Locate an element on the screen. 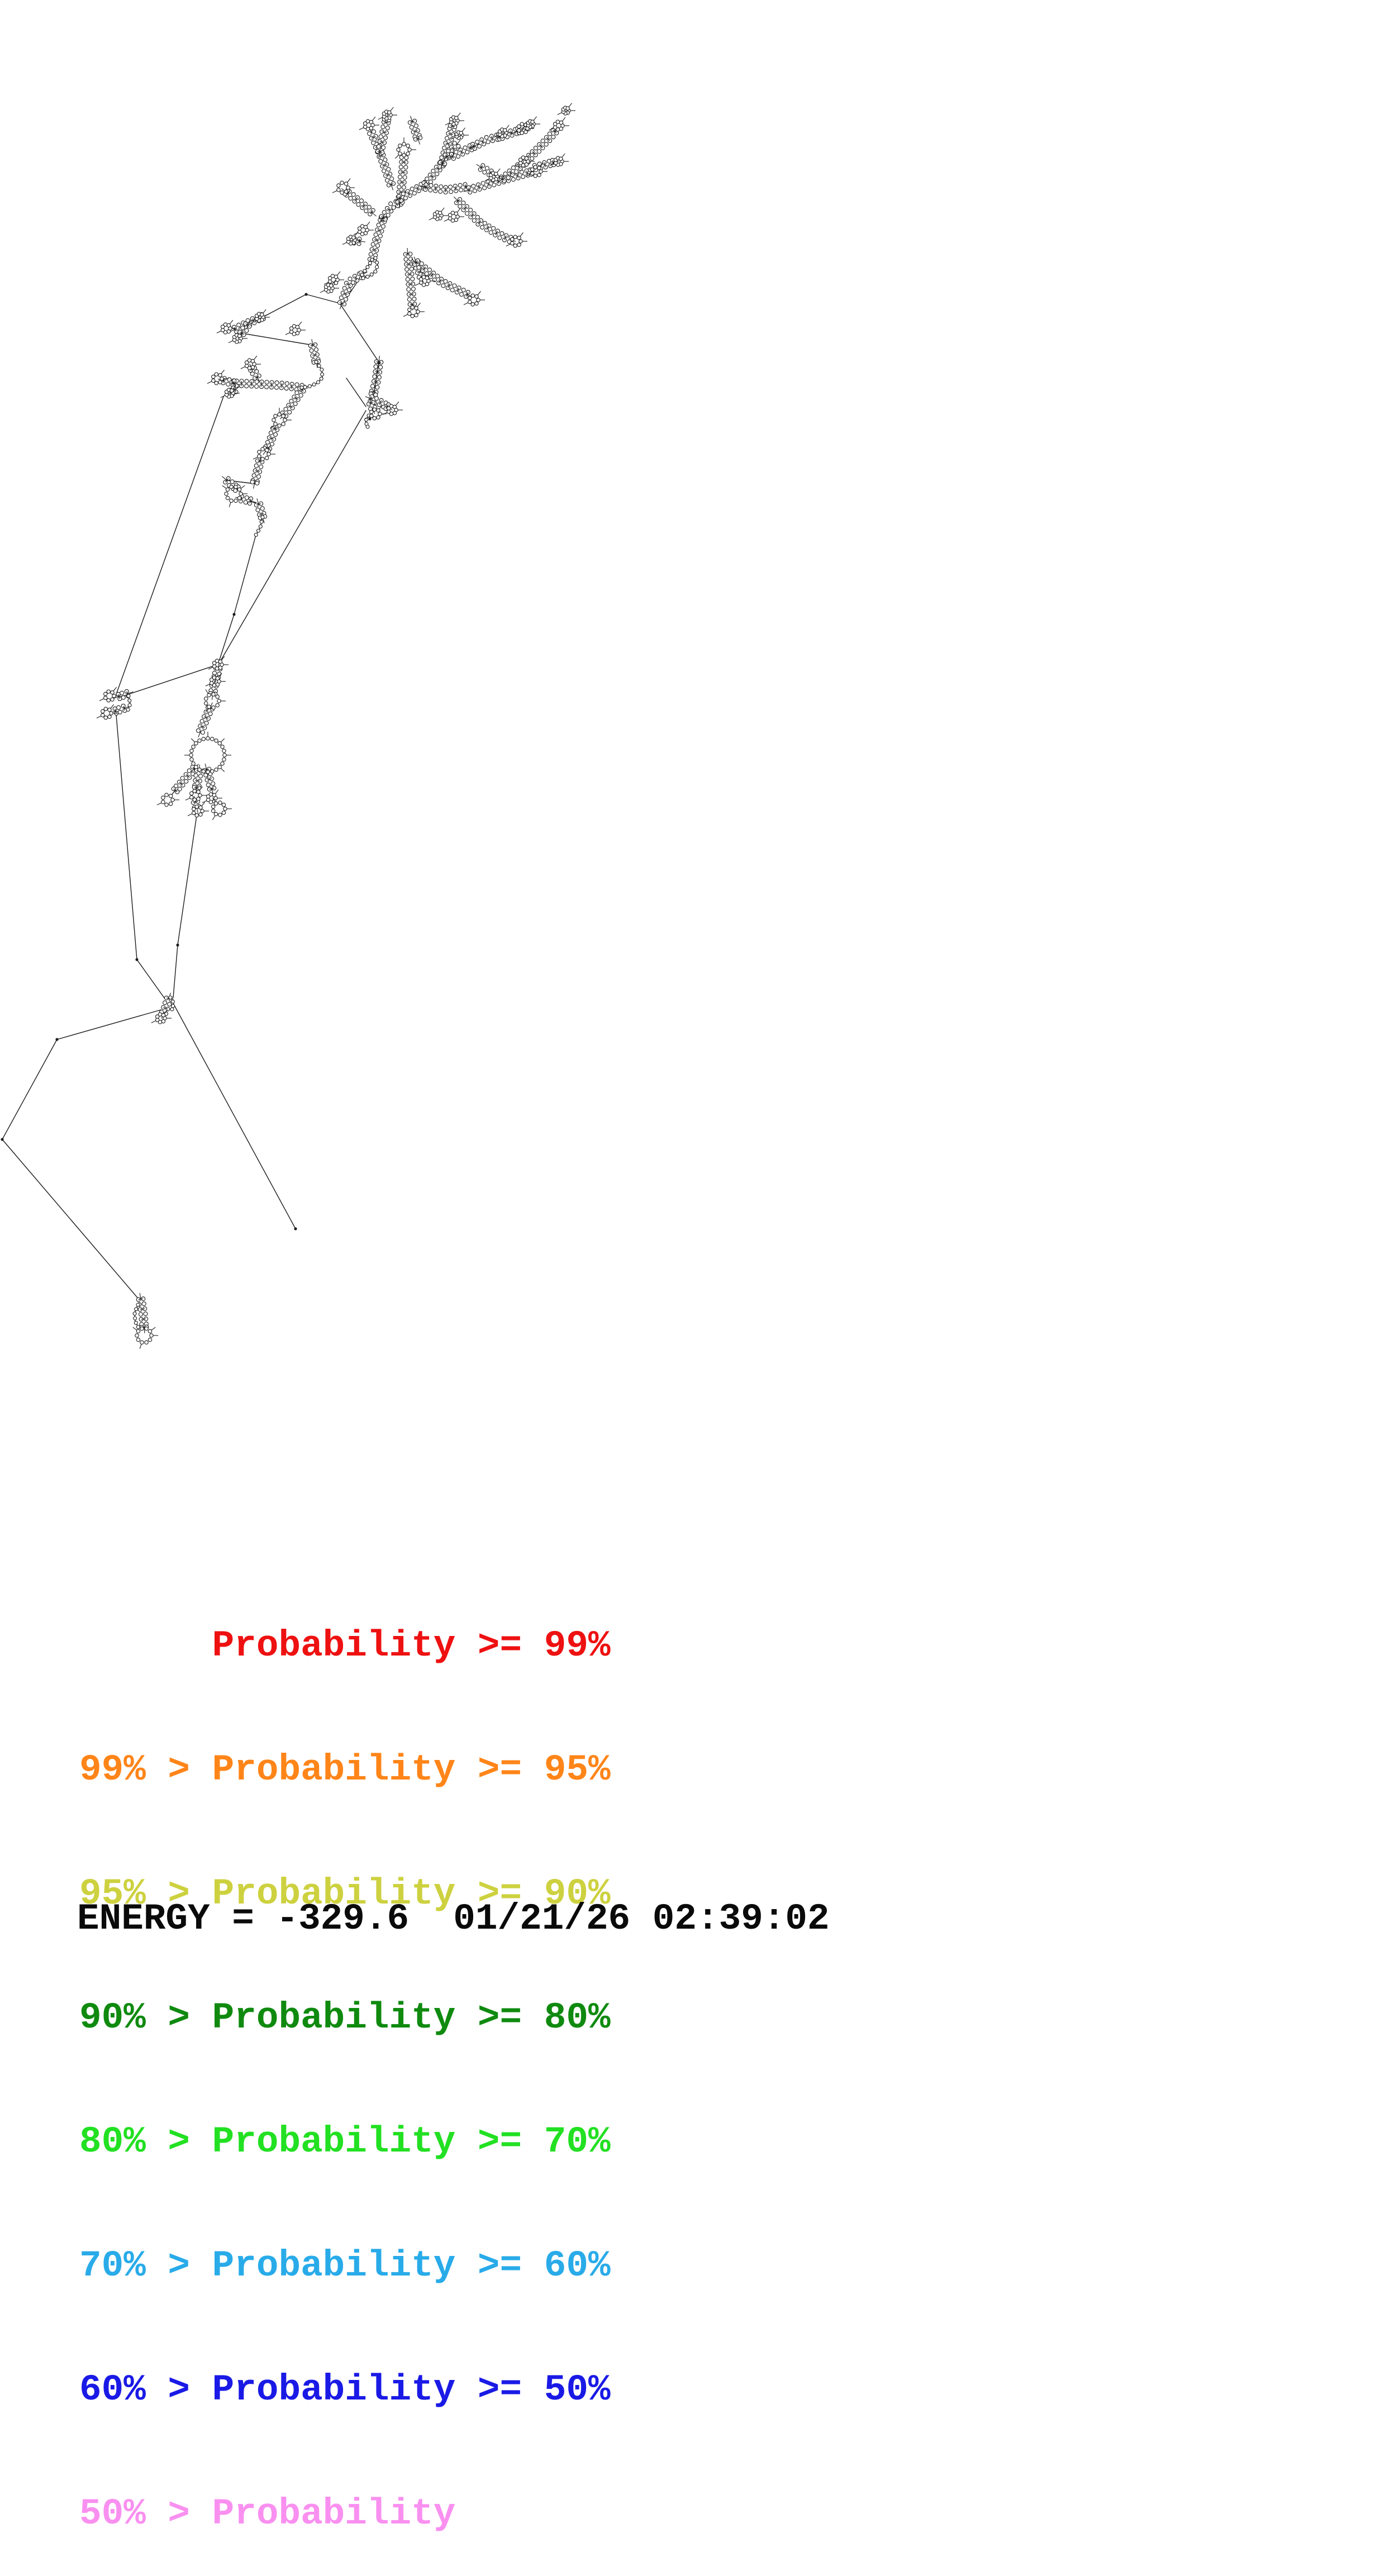 The height and width of the screenshot is (2576, 1385). legend-row-50: 60% > Probability >= 50% is located at coordinates (345, 2390).